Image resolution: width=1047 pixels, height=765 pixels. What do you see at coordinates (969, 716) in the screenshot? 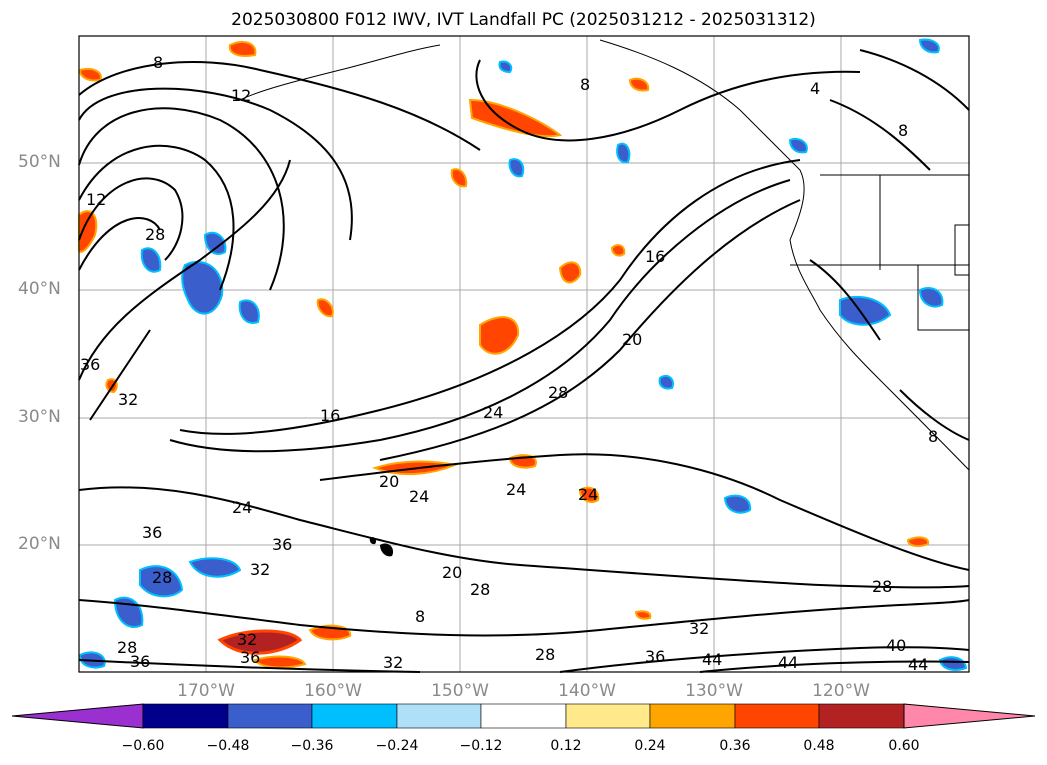
I see `colorbar-high-extension` at bounding box center [969, 716].